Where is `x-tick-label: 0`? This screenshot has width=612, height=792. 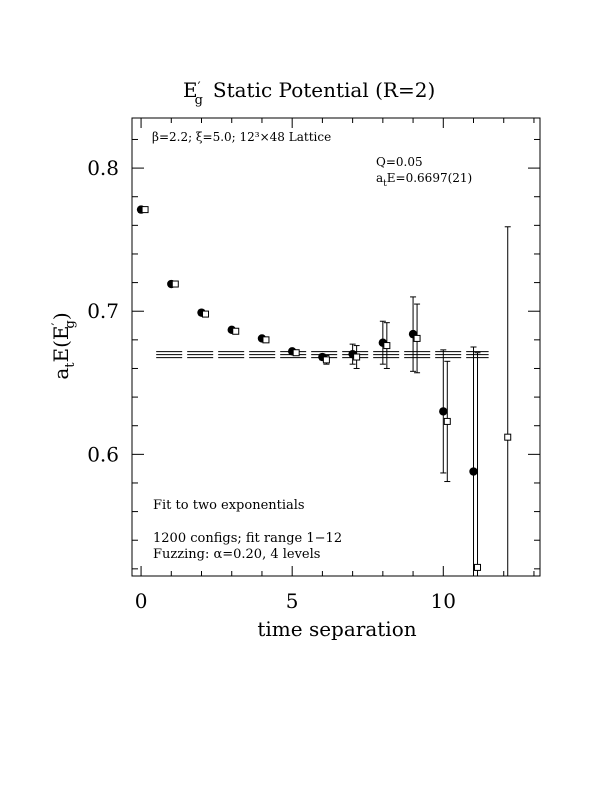
x-tick-label: 0 is located at coordinates (141, 601).